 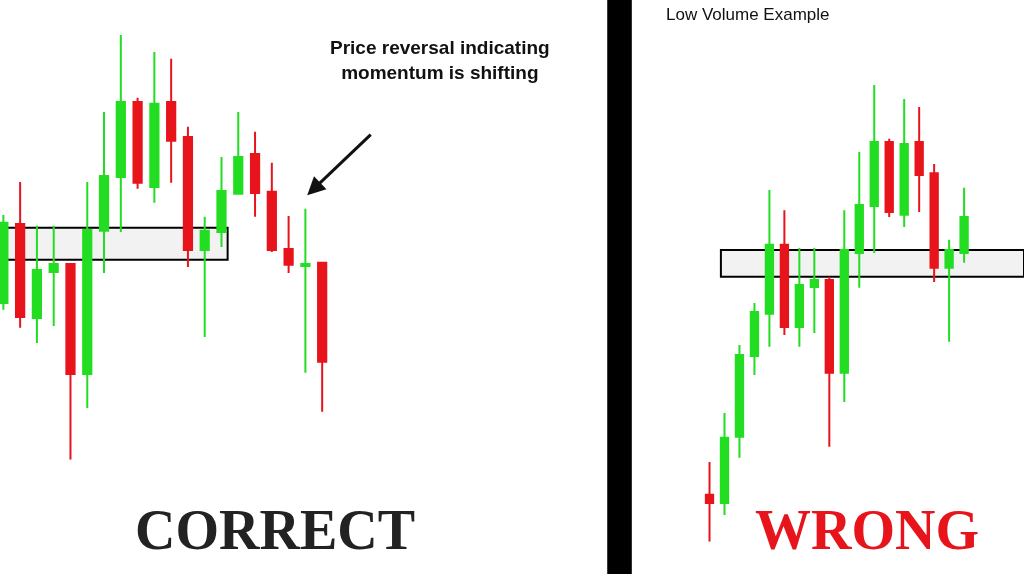 I want to click on annotation: Price reversal indicating momentum is shifting, so click(x=440, y=60).